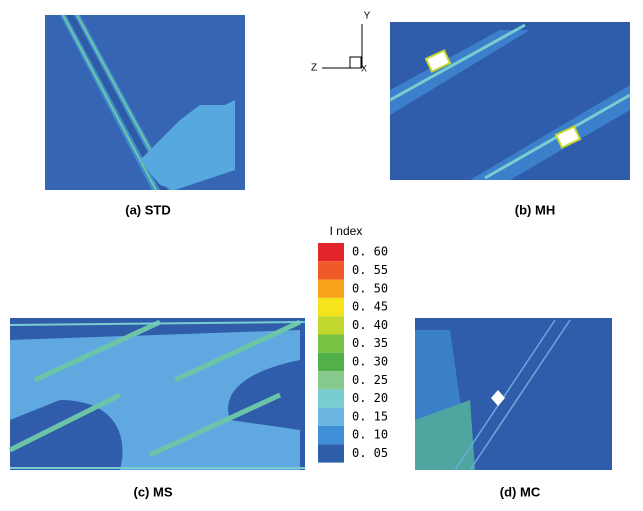 This screenshot has width=643, height=511. What do you see at coordinates (370, 252) in the screenshot?
I see `legend-label: 0. 60` at bounding box center [370, 252].